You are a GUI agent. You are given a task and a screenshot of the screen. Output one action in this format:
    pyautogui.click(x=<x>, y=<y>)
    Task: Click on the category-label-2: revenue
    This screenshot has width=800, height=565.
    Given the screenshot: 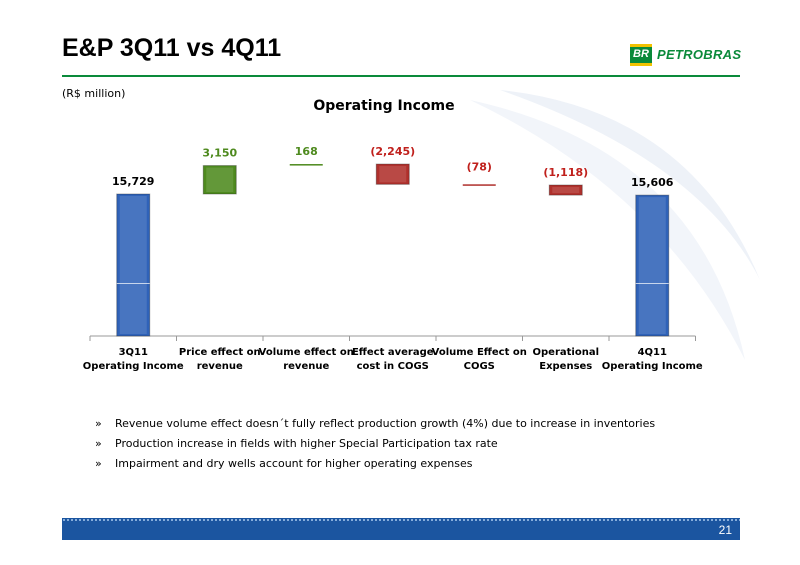 What is the action you would take?
    pyautogui.click(x=306, y=366)
    